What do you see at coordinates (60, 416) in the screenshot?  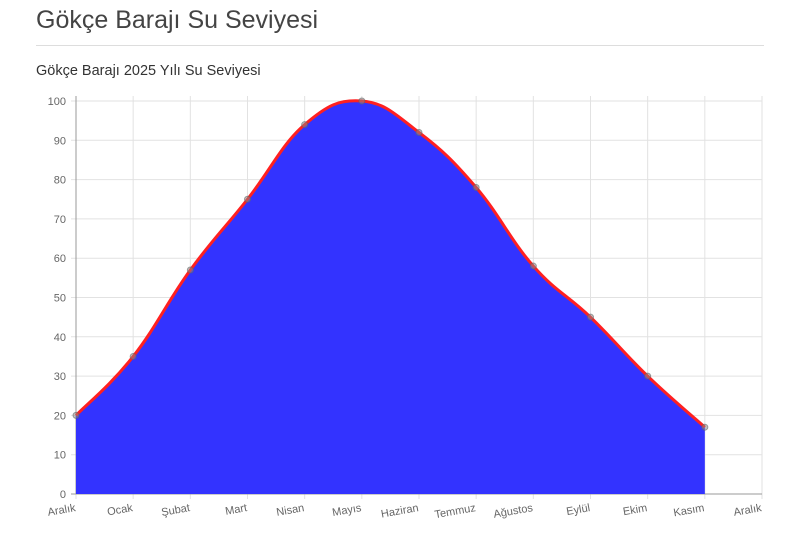 I see `y-tick-label: 20` at bounding box center [60, 416].